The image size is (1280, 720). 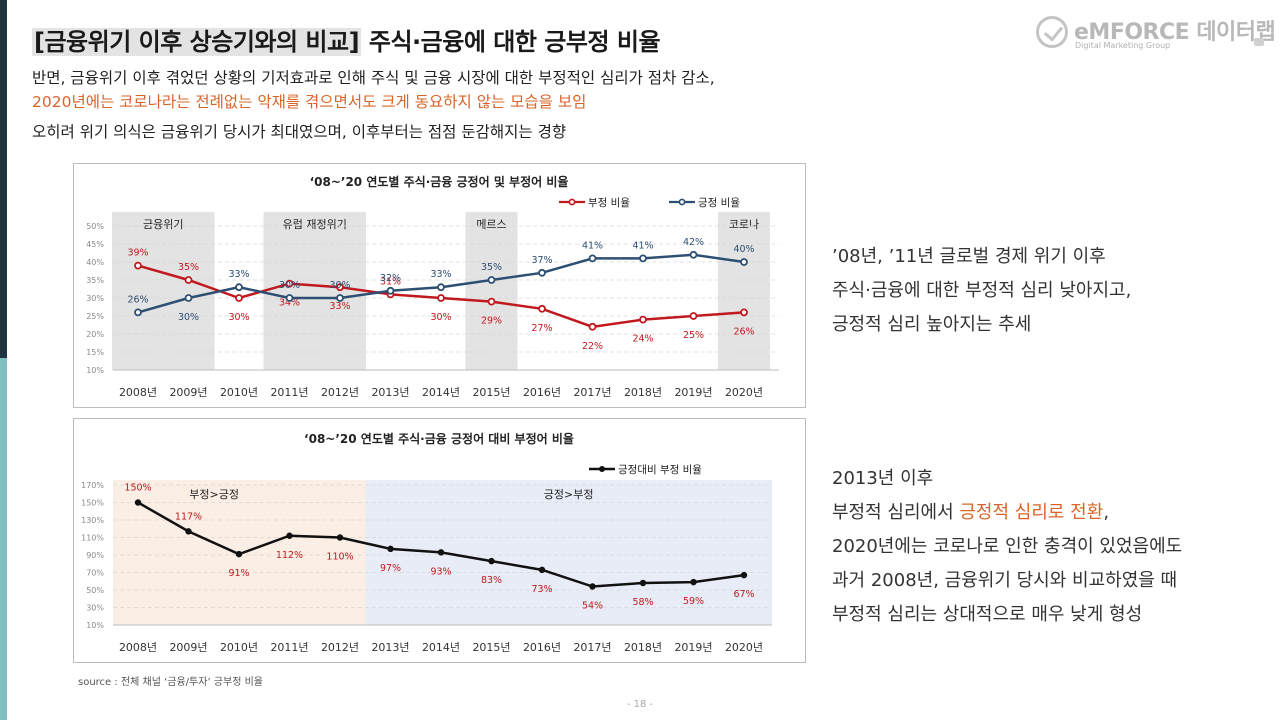 I want to click on left-accent-bar-dark, so click(x=3, y=179).